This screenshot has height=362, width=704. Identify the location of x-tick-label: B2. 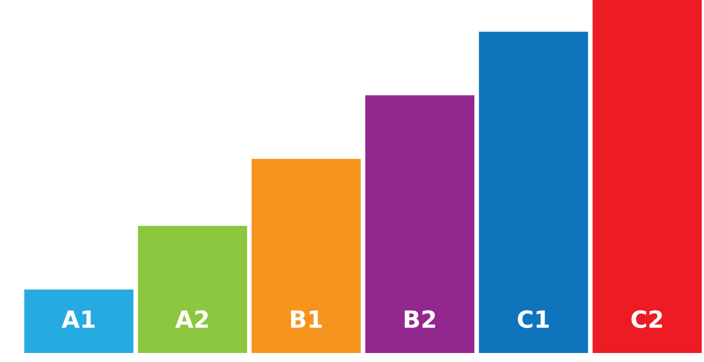
(419, 319).